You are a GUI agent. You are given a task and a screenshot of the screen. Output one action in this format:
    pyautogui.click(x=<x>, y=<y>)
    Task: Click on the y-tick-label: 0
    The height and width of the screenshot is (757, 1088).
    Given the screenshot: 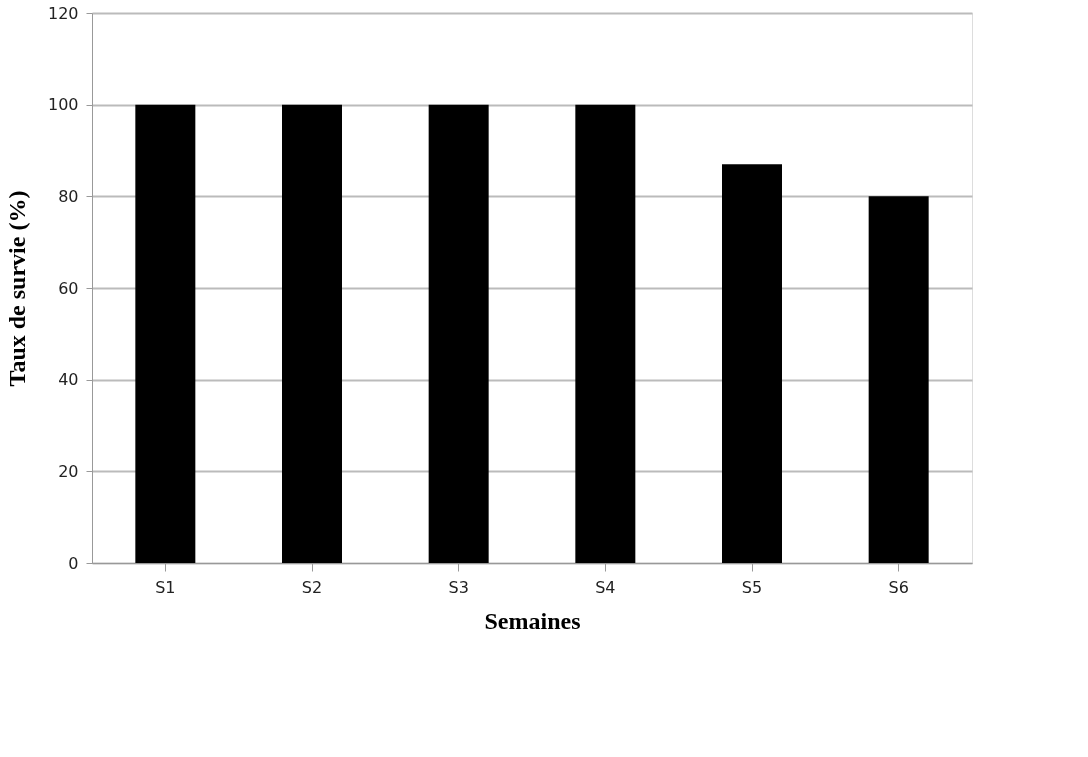 What is the action you would take?
    pyautogui.click(x=73, y=563)
    